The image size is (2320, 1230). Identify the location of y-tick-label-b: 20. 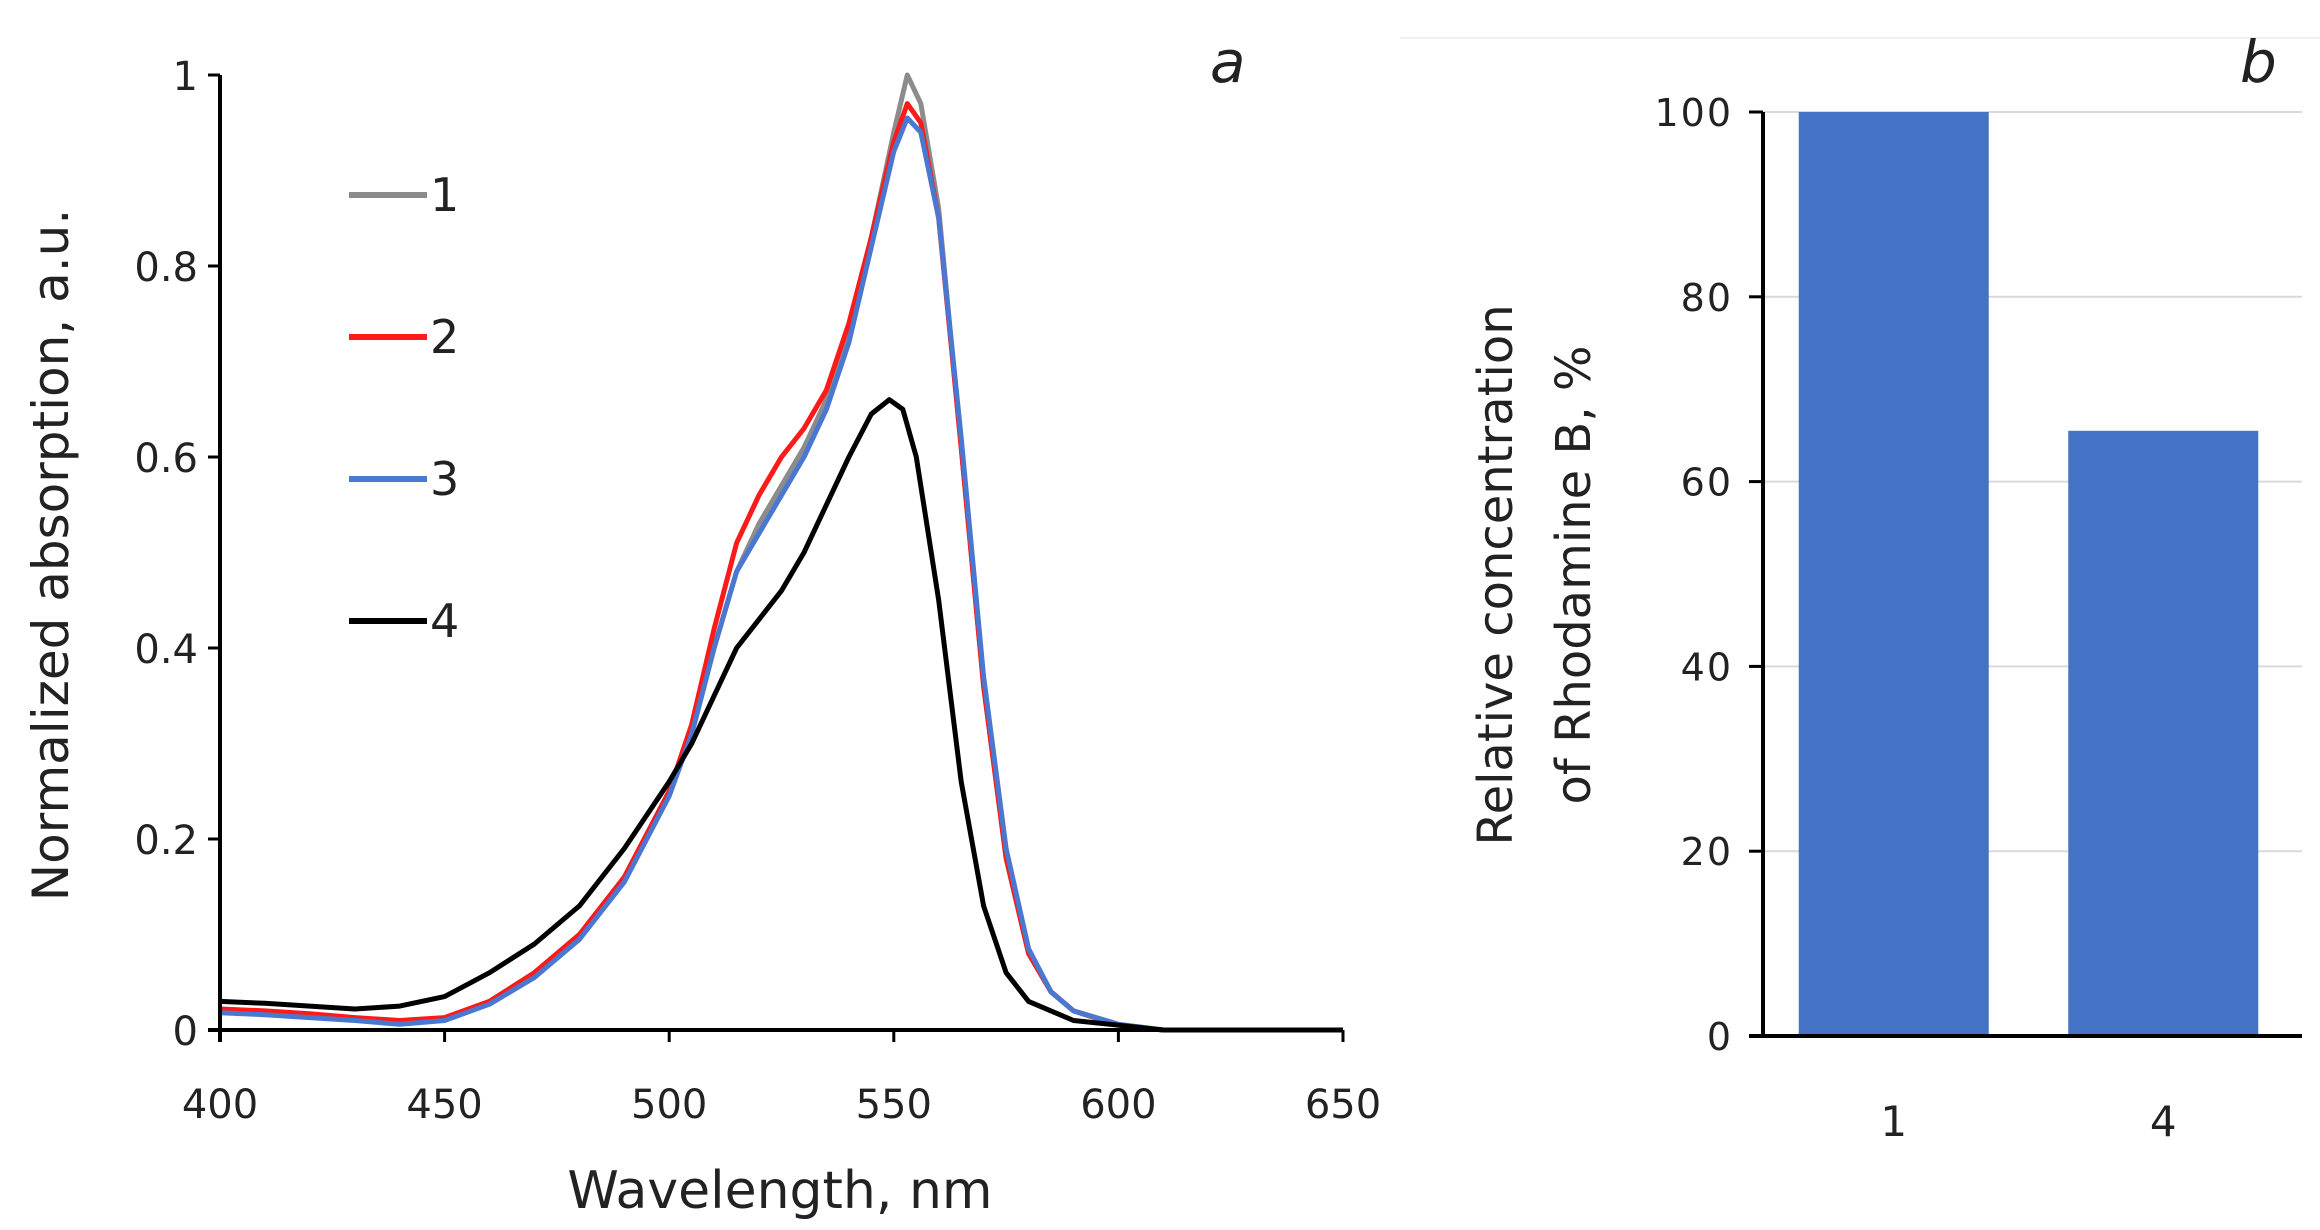
(1707, 852).